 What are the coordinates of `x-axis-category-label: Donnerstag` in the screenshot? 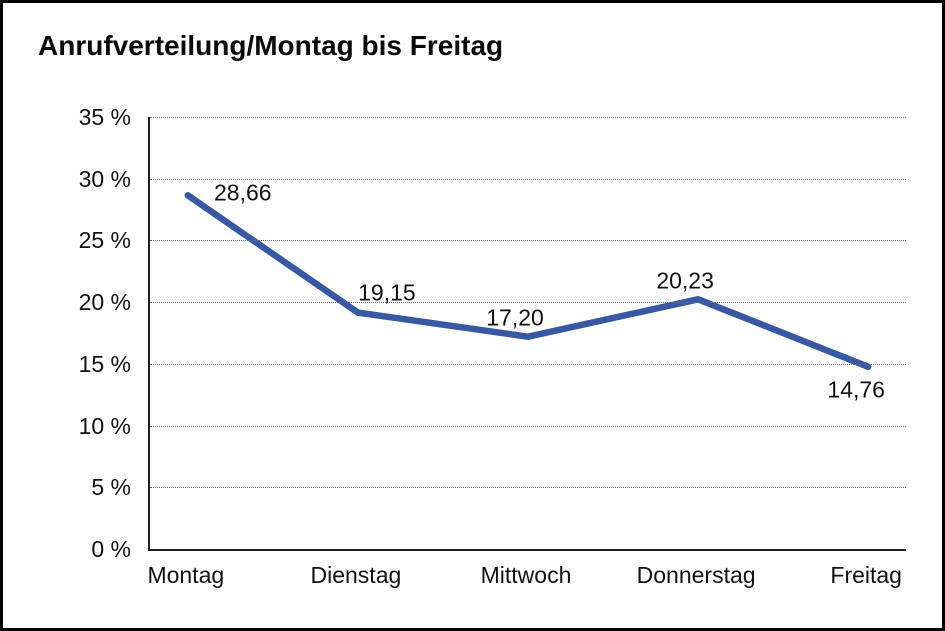 It's located at (696, 575).